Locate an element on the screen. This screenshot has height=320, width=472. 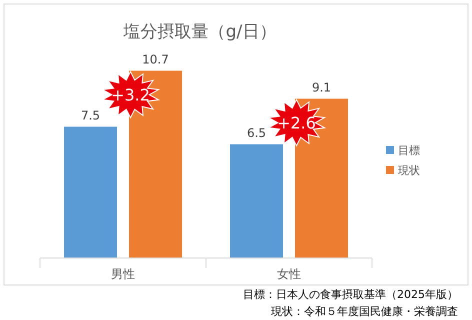
data-label: 7.5 is located at coordinates (90, 115).